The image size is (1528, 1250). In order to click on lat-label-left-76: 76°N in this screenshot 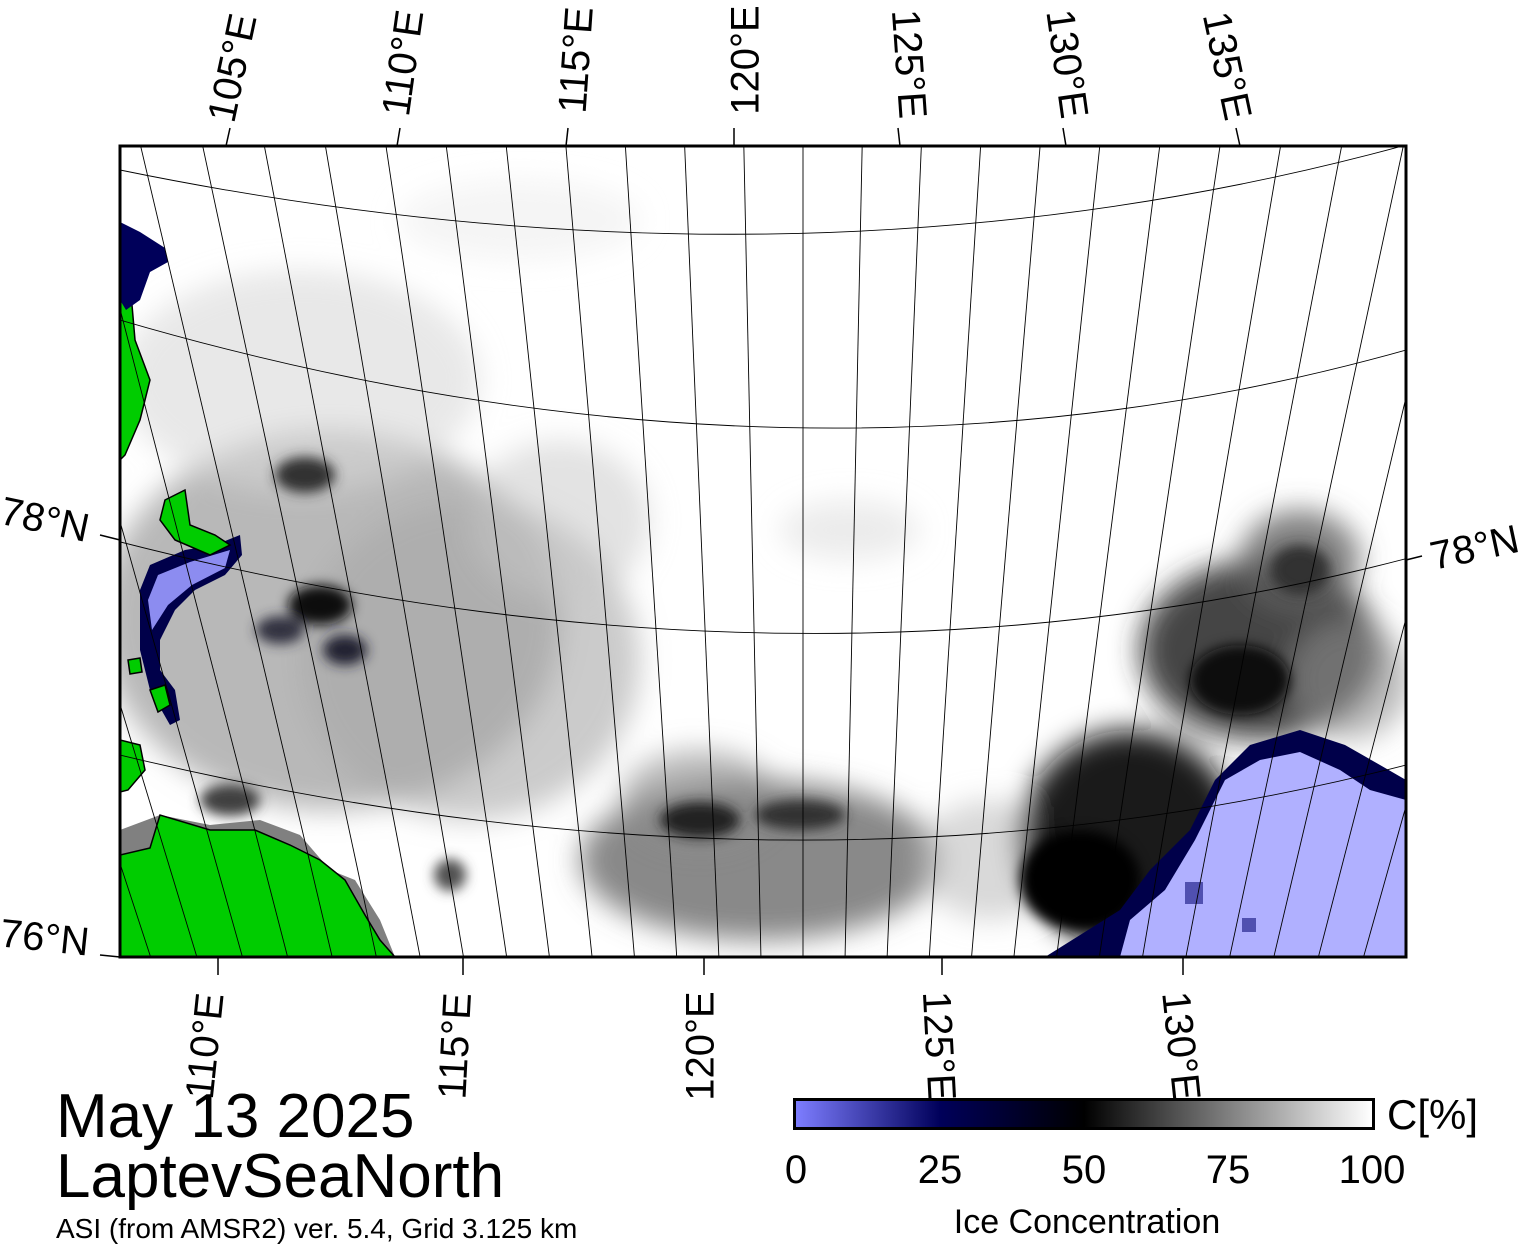, I will do `click(46, 938)`.